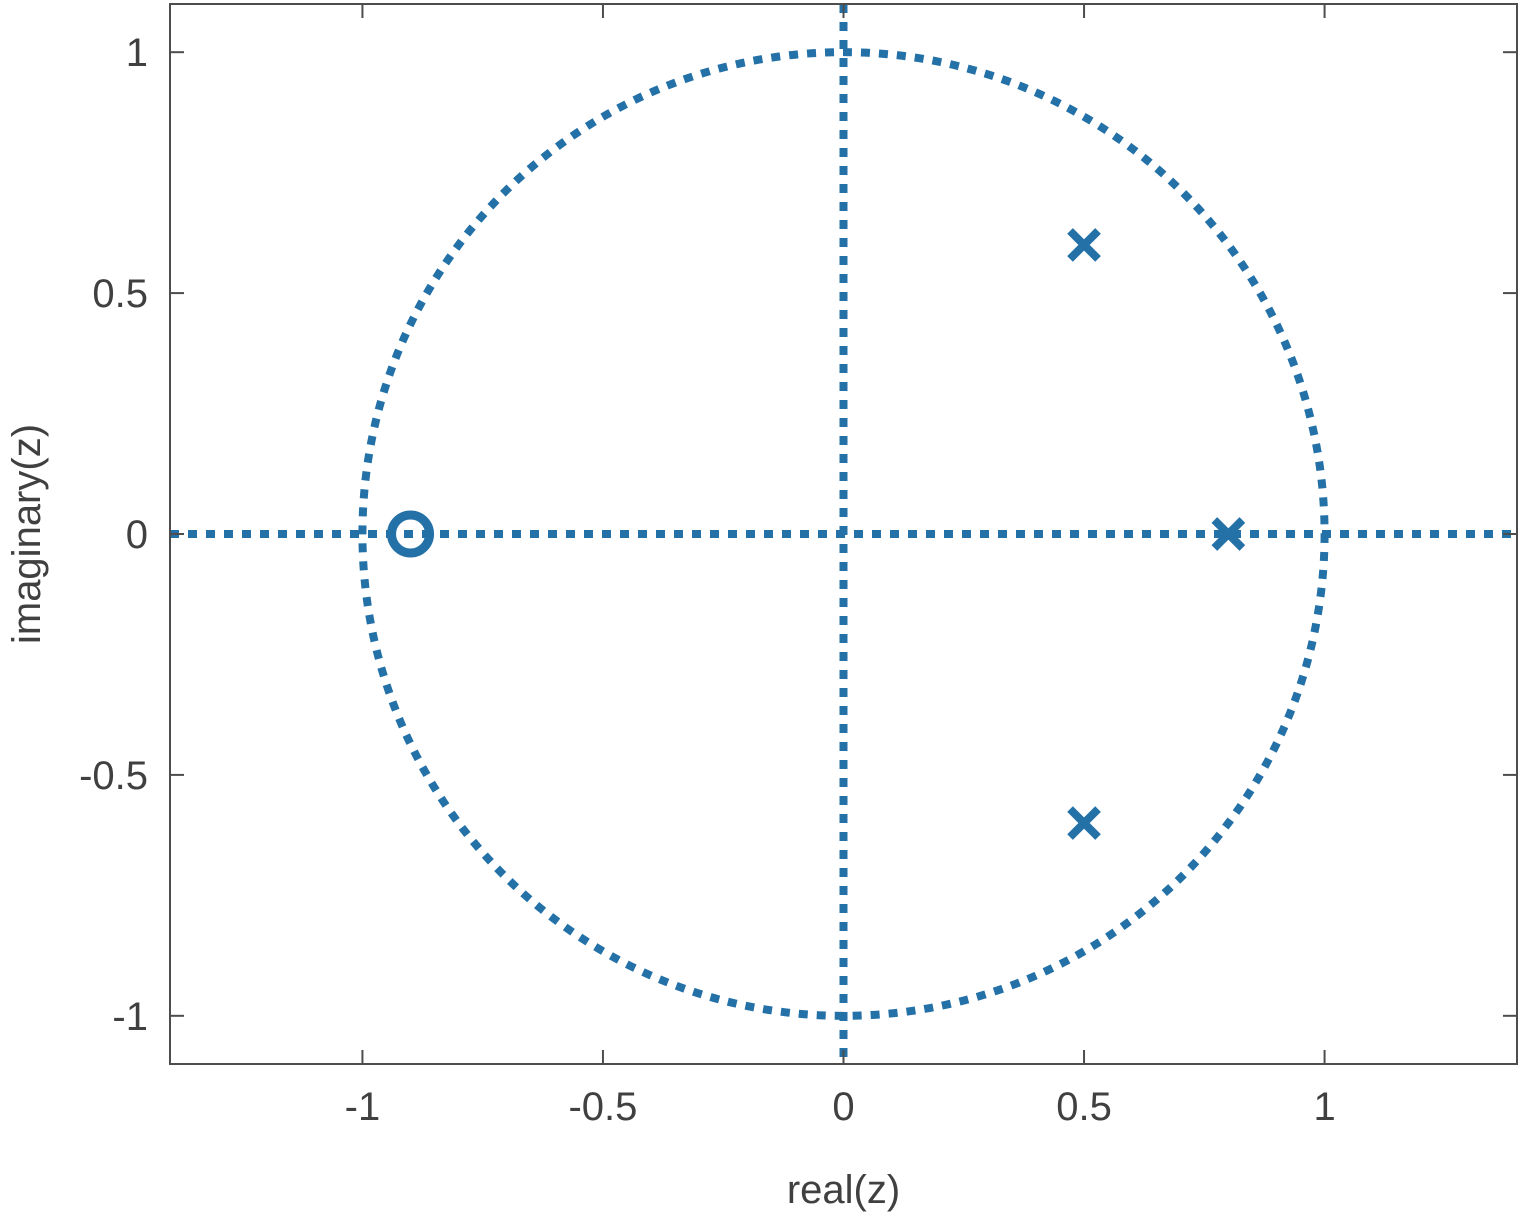 The width and height of the screenshot is (1521, 1217). Describe the element at coordinates (130, 1017) in the screenshot. I see `y-tick-label: -1` at that location.